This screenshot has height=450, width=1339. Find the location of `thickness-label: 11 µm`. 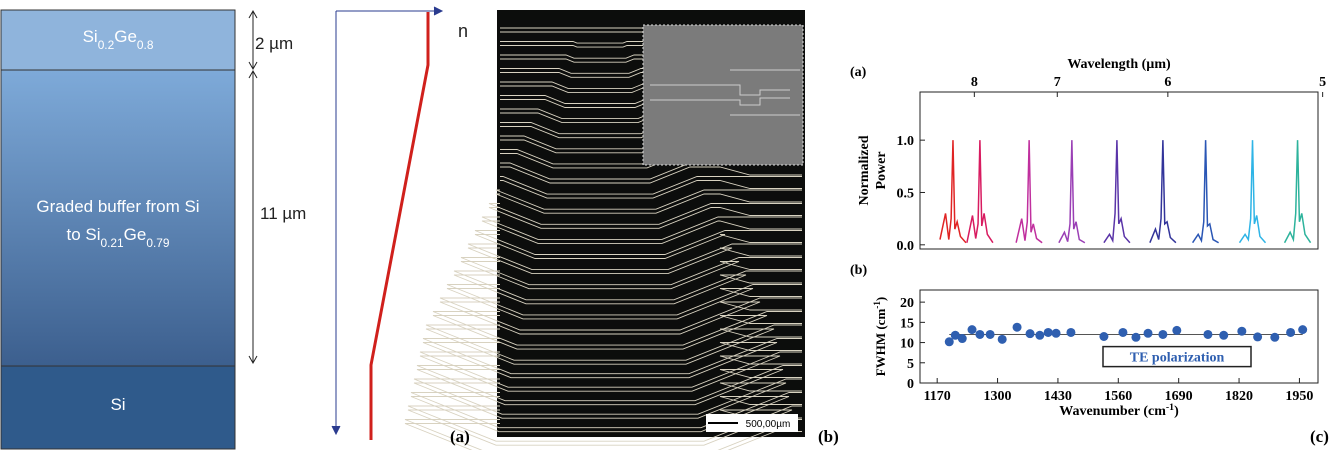

thickness-label: 11 µm is located at coordinates (283, 213).